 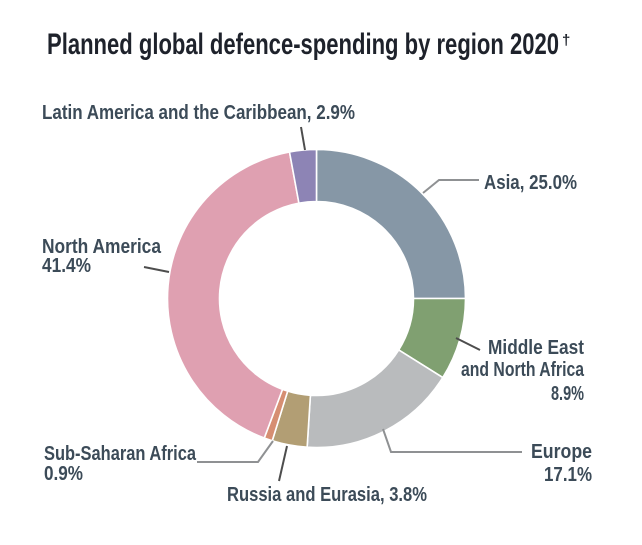 I want to click on chart-title-dagger: †, so click(x=566, y=40).